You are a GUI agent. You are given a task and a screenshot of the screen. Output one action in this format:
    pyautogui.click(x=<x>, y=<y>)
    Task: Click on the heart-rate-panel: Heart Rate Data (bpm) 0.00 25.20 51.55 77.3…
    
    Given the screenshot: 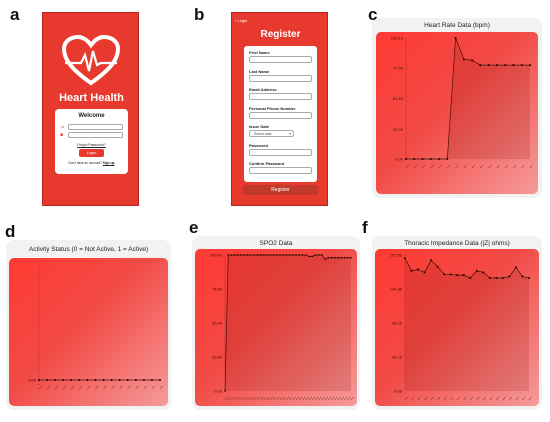 What is the action you would take?
    pyautogui.click(x=457, y=108)
    